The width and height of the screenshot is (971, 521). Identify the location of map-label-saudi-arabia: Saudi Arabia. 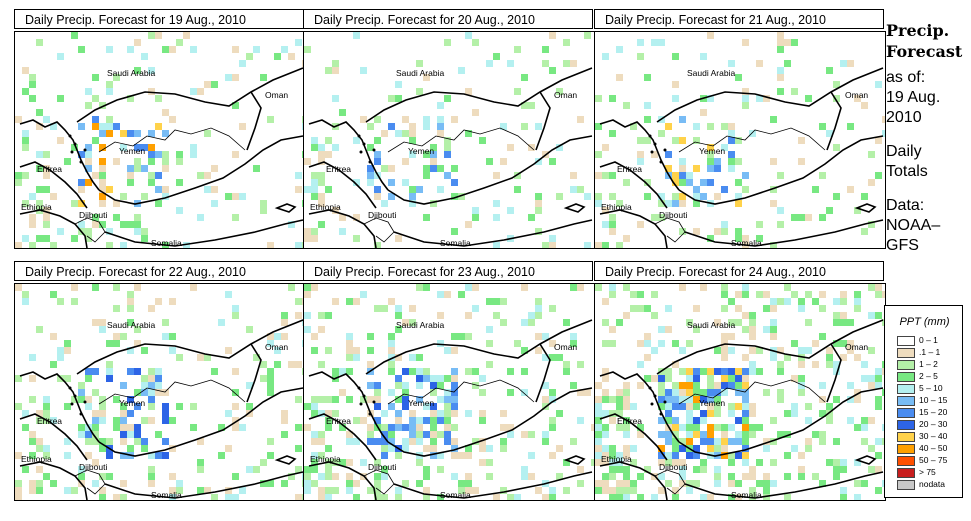
(420, 325).